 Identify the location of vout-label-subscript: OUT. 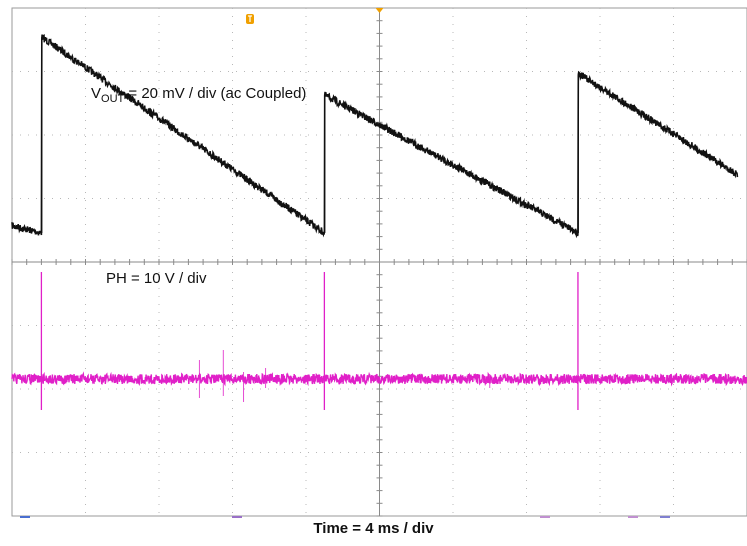
(113, 99).